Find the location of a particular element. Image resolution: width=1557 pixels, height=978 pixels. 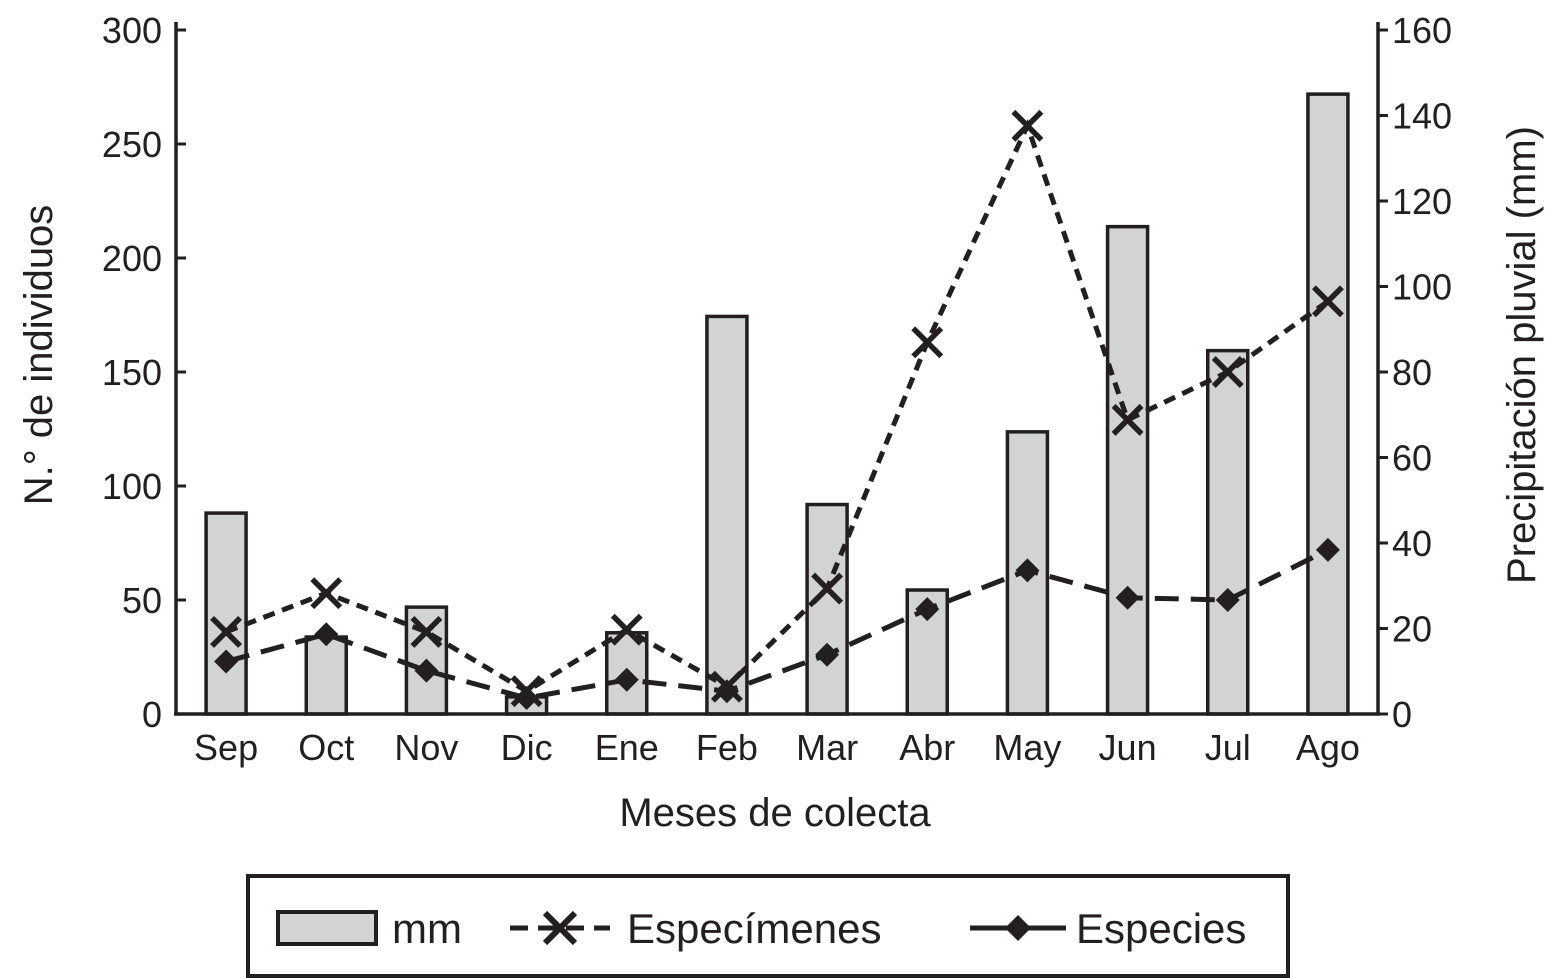

marker-especimenes-sep is located at coordinates (226, 631).